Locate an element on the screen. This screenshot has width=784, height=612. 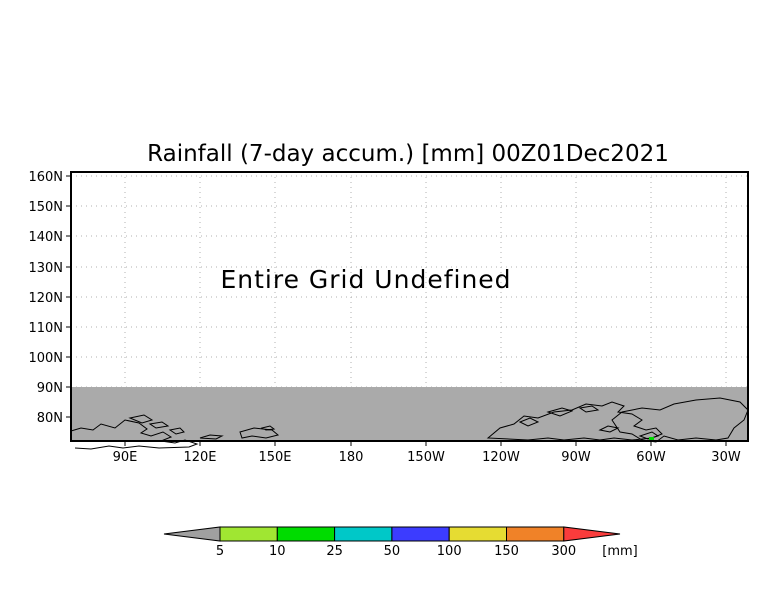
y-tick-label: 160N is located at coordinates (45, 177).